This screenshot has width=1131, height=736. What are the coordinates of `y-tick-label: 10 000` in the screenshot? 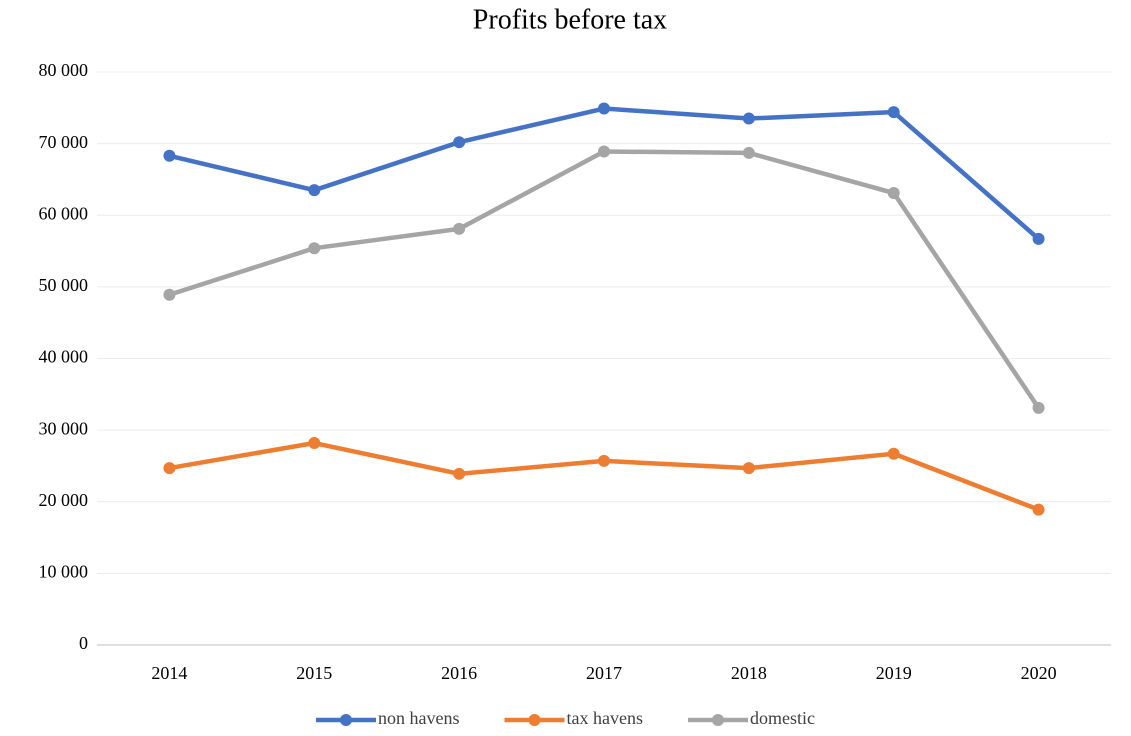 It's located at (64, 572).